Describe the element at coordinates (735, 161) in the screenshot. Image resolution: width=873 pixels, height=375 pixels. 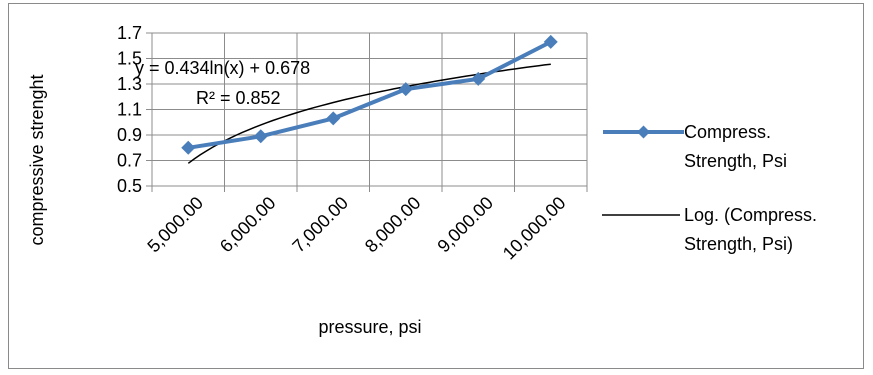
I see `legend-series-label-line2: Strength, Psi` at that location.